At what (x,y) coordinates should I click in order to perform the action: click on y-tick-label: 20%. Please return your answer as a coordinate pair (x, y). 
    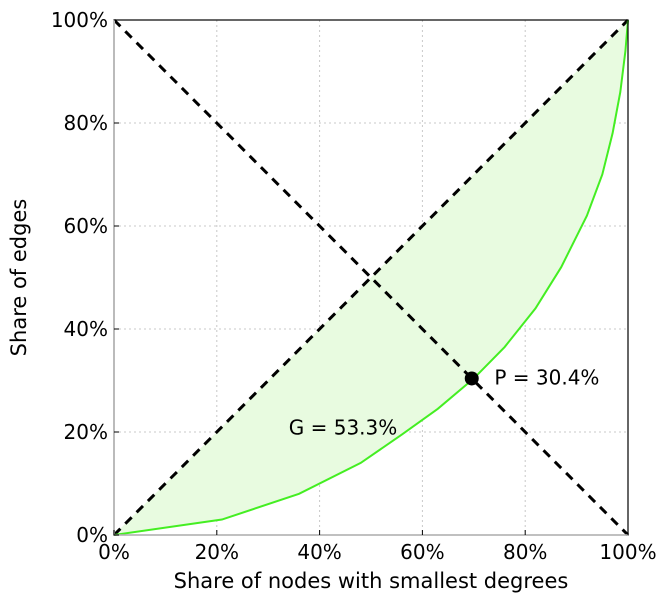
    Looking at the image, I should click on (86, 432).